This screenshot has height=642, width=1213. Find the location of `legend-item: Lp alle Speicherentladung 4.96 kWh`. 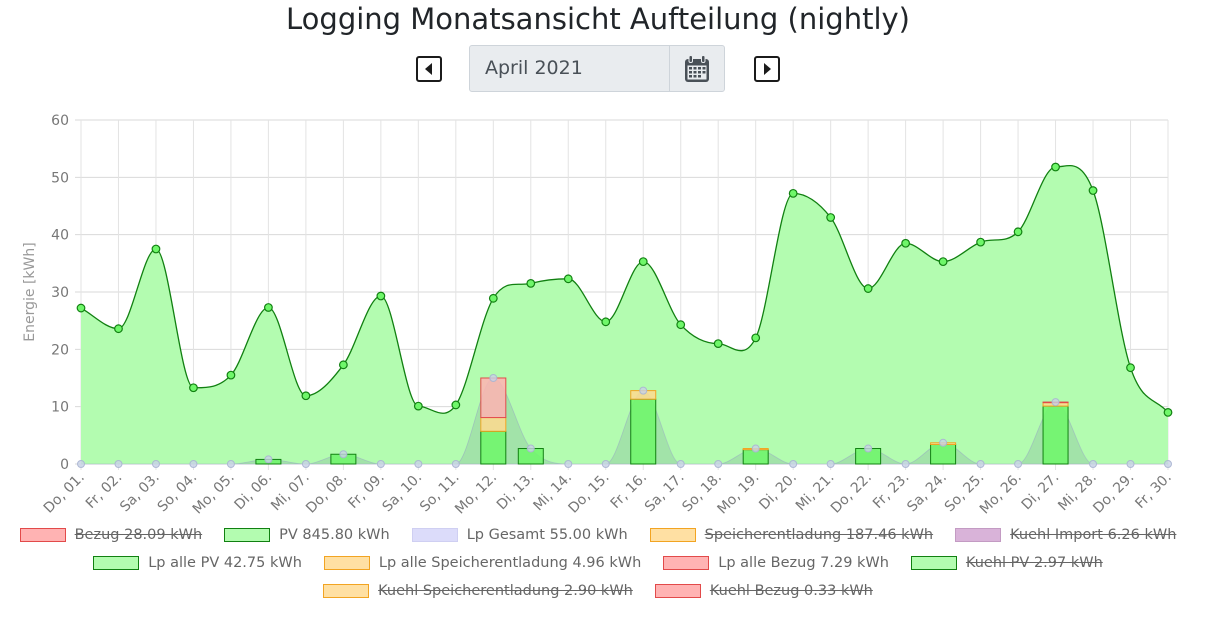

legend-item: Lp alle Speicherentladung 4.96 kWh is located at coordinates (482, 563).